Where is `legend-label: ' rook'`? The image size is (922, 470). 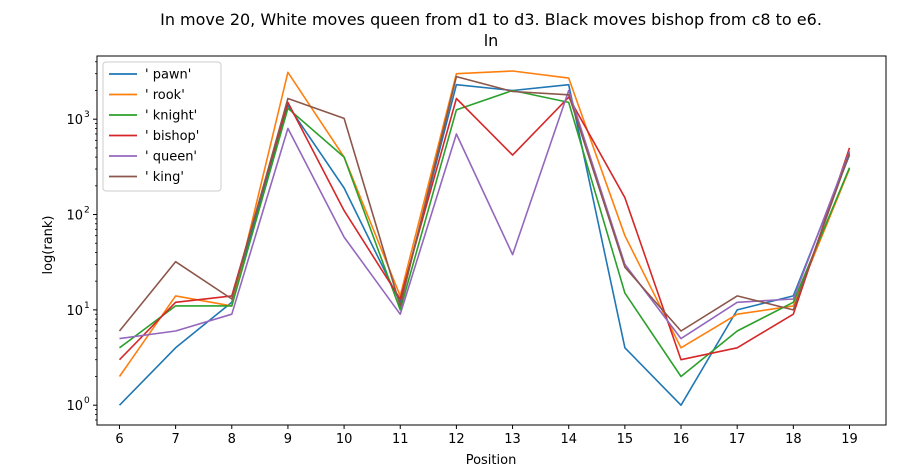 legend-label: ' rook' is located at coordinates (165, 95).